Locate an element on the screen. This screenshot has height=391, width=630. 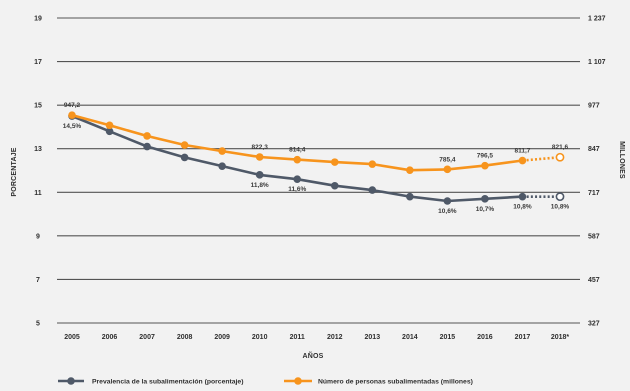
y-tick-label-left: 11 is located at coordinates (38, 193).